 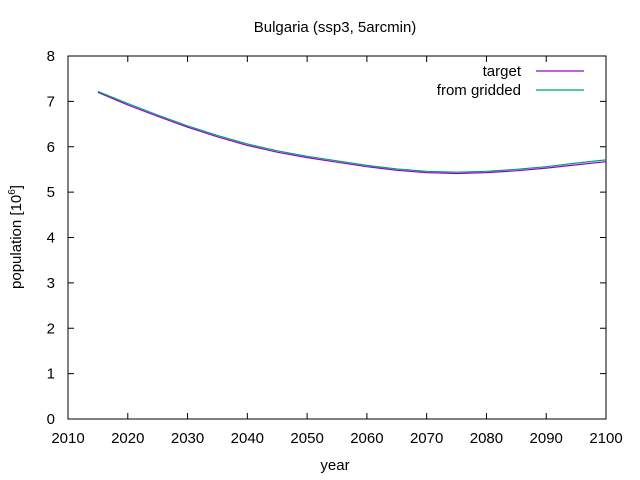 What do you see at coordinates (127, 438) in the screenshot?
I see `x-tick-label: 2020` at bounding box center [127, 438].